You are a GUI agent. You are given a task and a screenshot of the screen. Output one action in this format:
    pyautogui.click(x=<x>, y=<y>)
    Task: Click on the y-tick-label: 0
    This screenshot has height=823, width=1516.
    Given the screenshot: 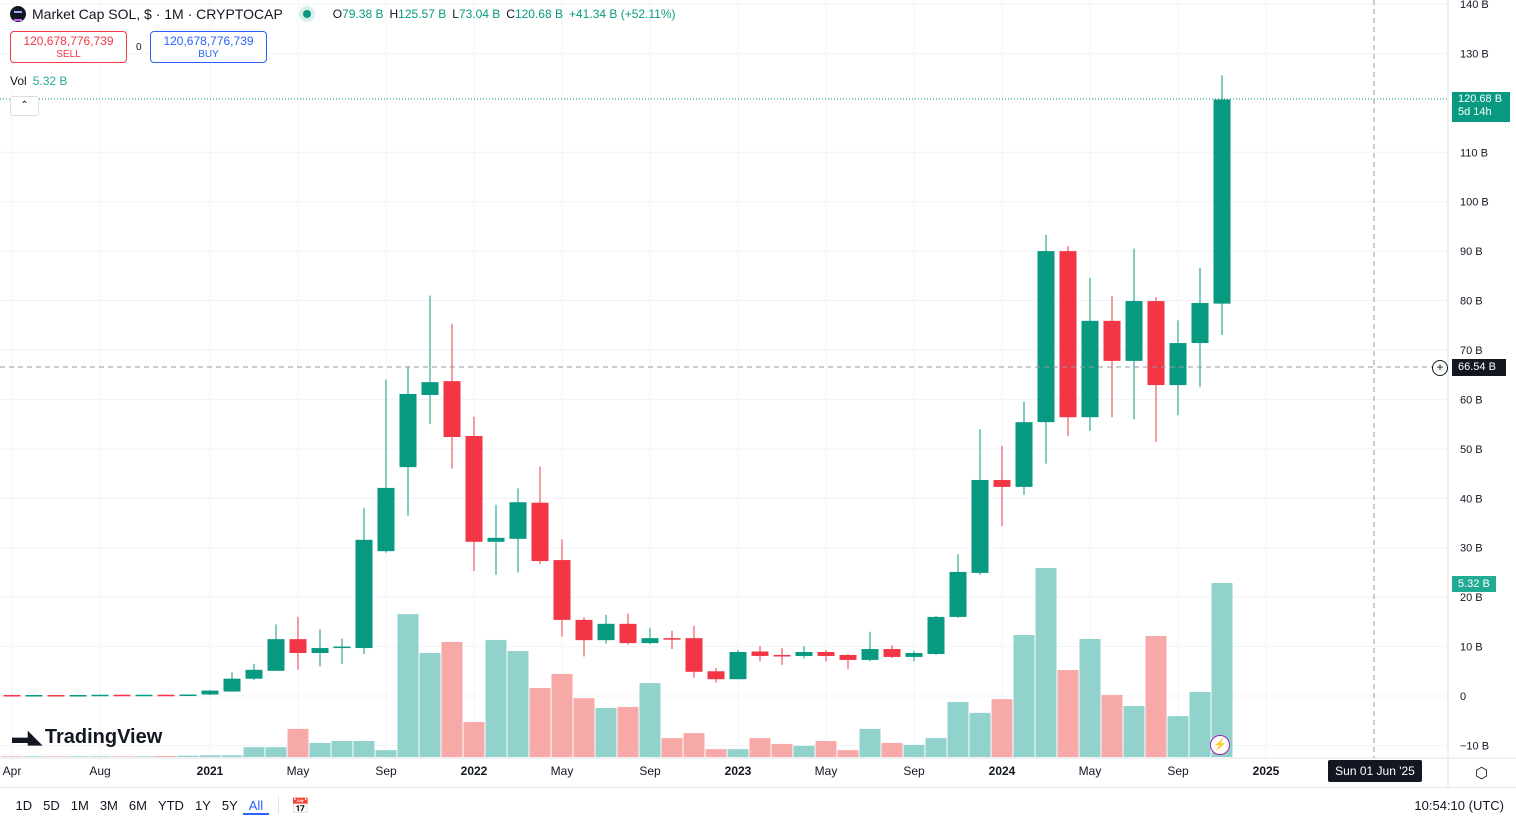 What is the action you would take?
    pyautogui.click(x=1463, y=697)
    